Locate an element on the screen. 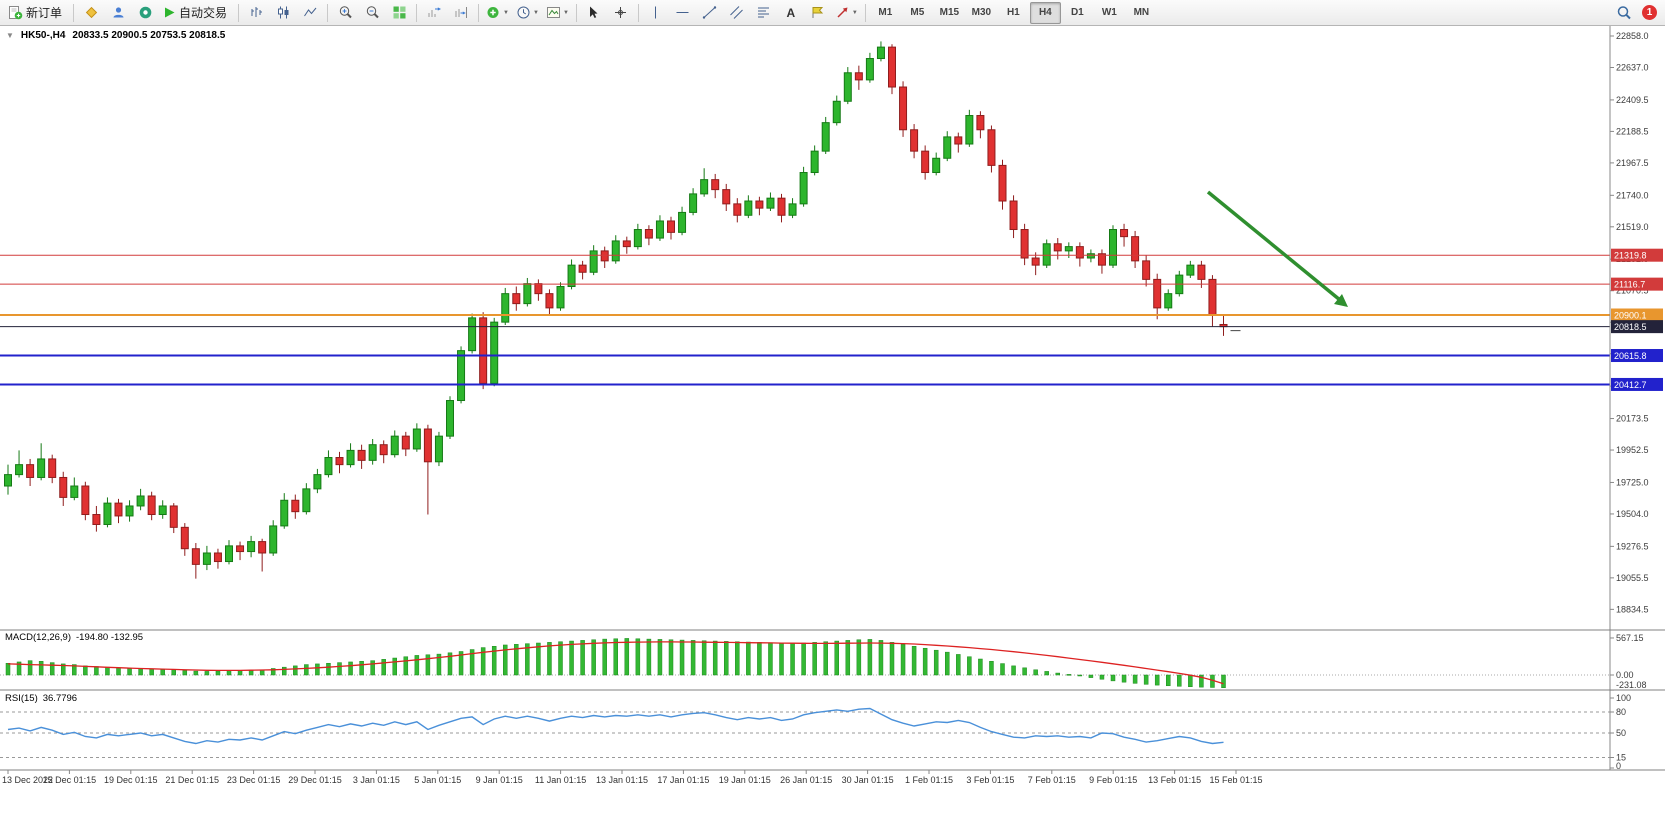  arrows-tool-button: ▼ is located at coordinates (846, 13).